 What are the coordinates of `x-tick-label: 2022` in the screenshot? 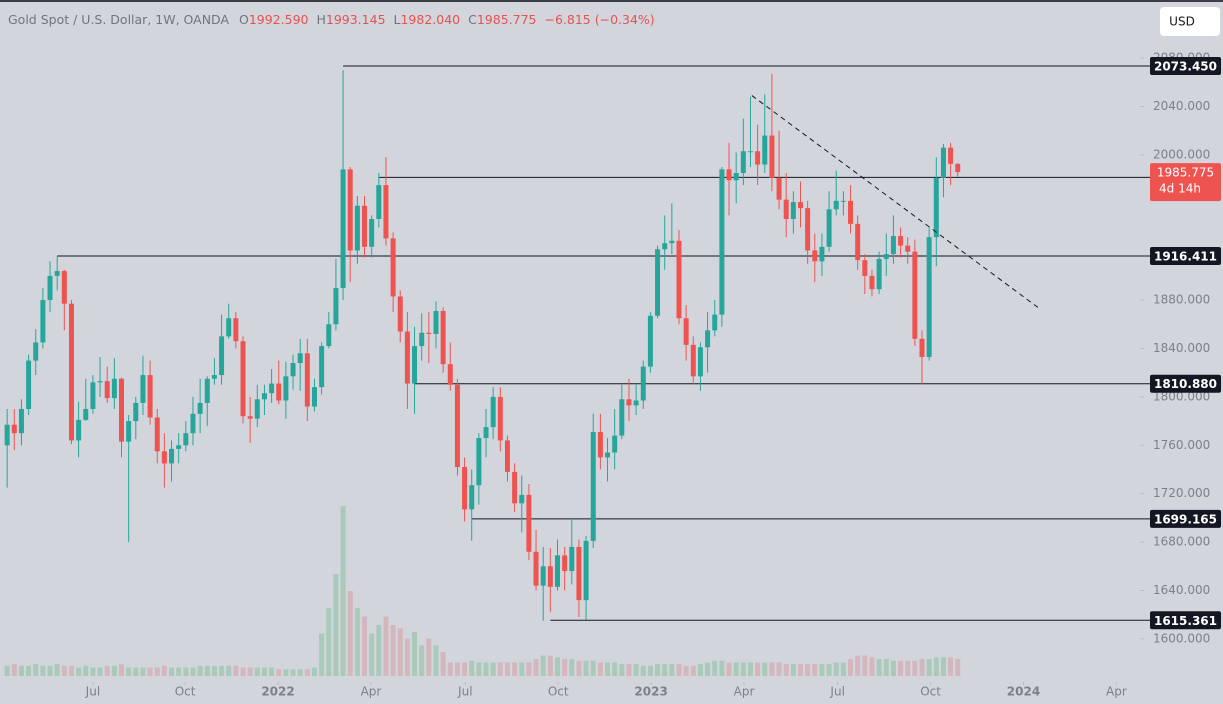 It's located at (277, 692).